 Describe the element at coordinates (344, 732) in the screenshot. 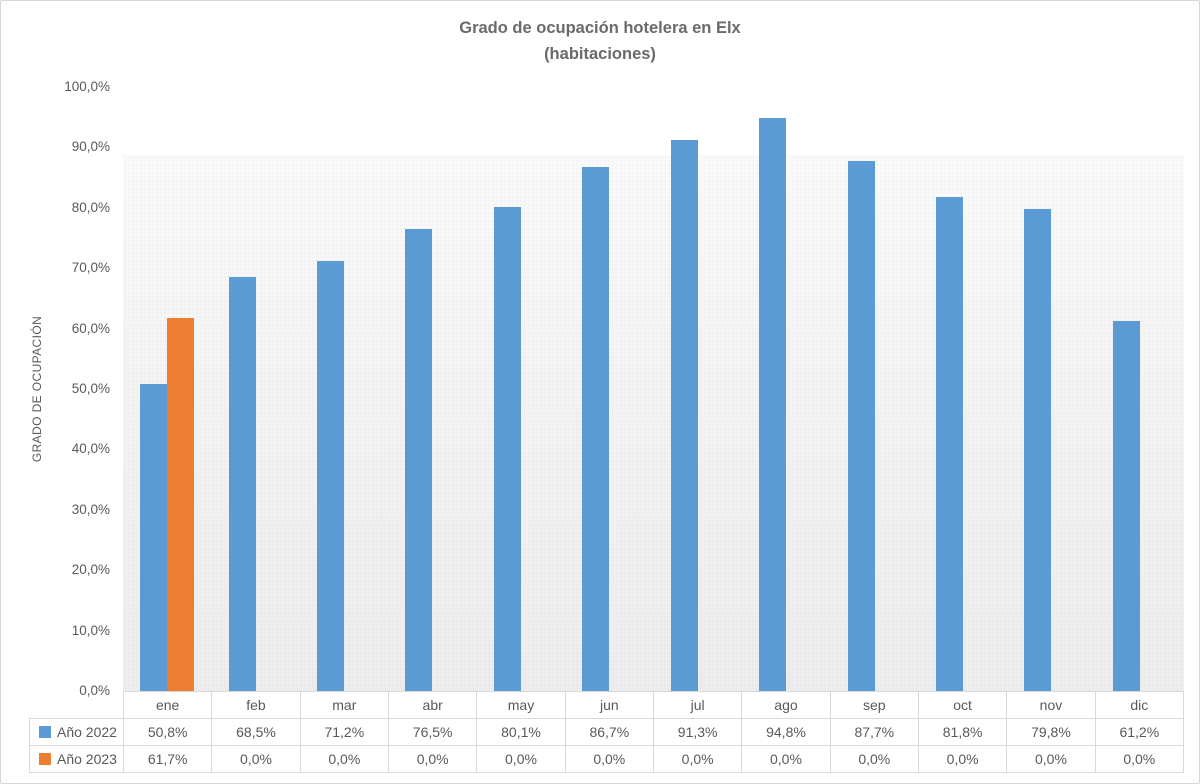

I see `value-cell: 71,2%` at that location.